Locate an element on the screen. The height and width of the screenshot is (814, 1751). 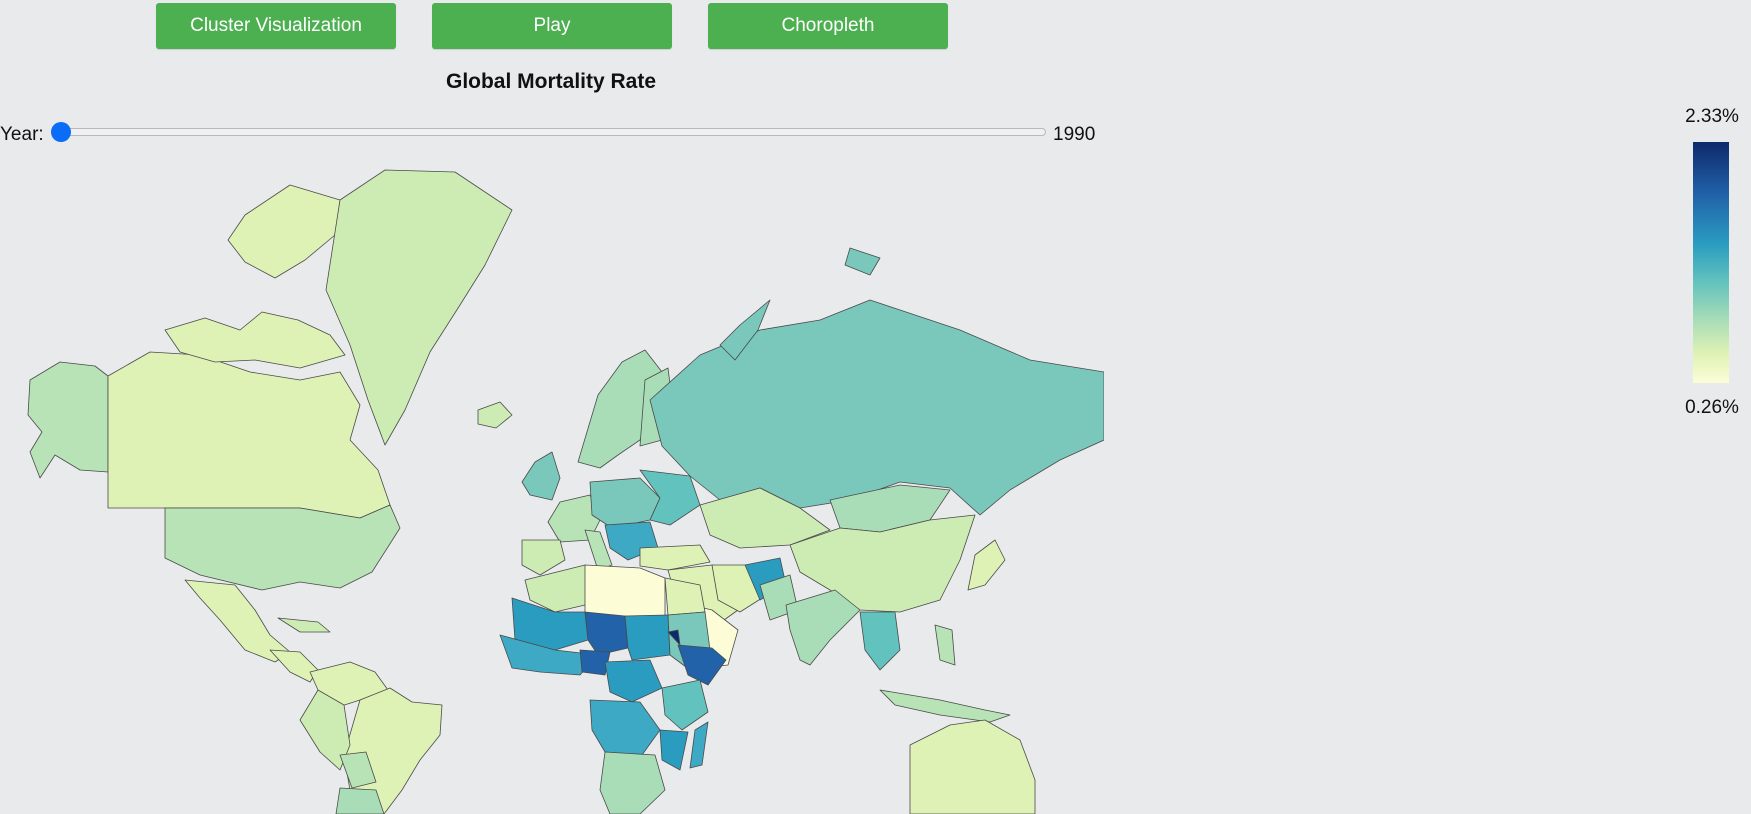
country-central-africa is located at coordinates (633, 681).